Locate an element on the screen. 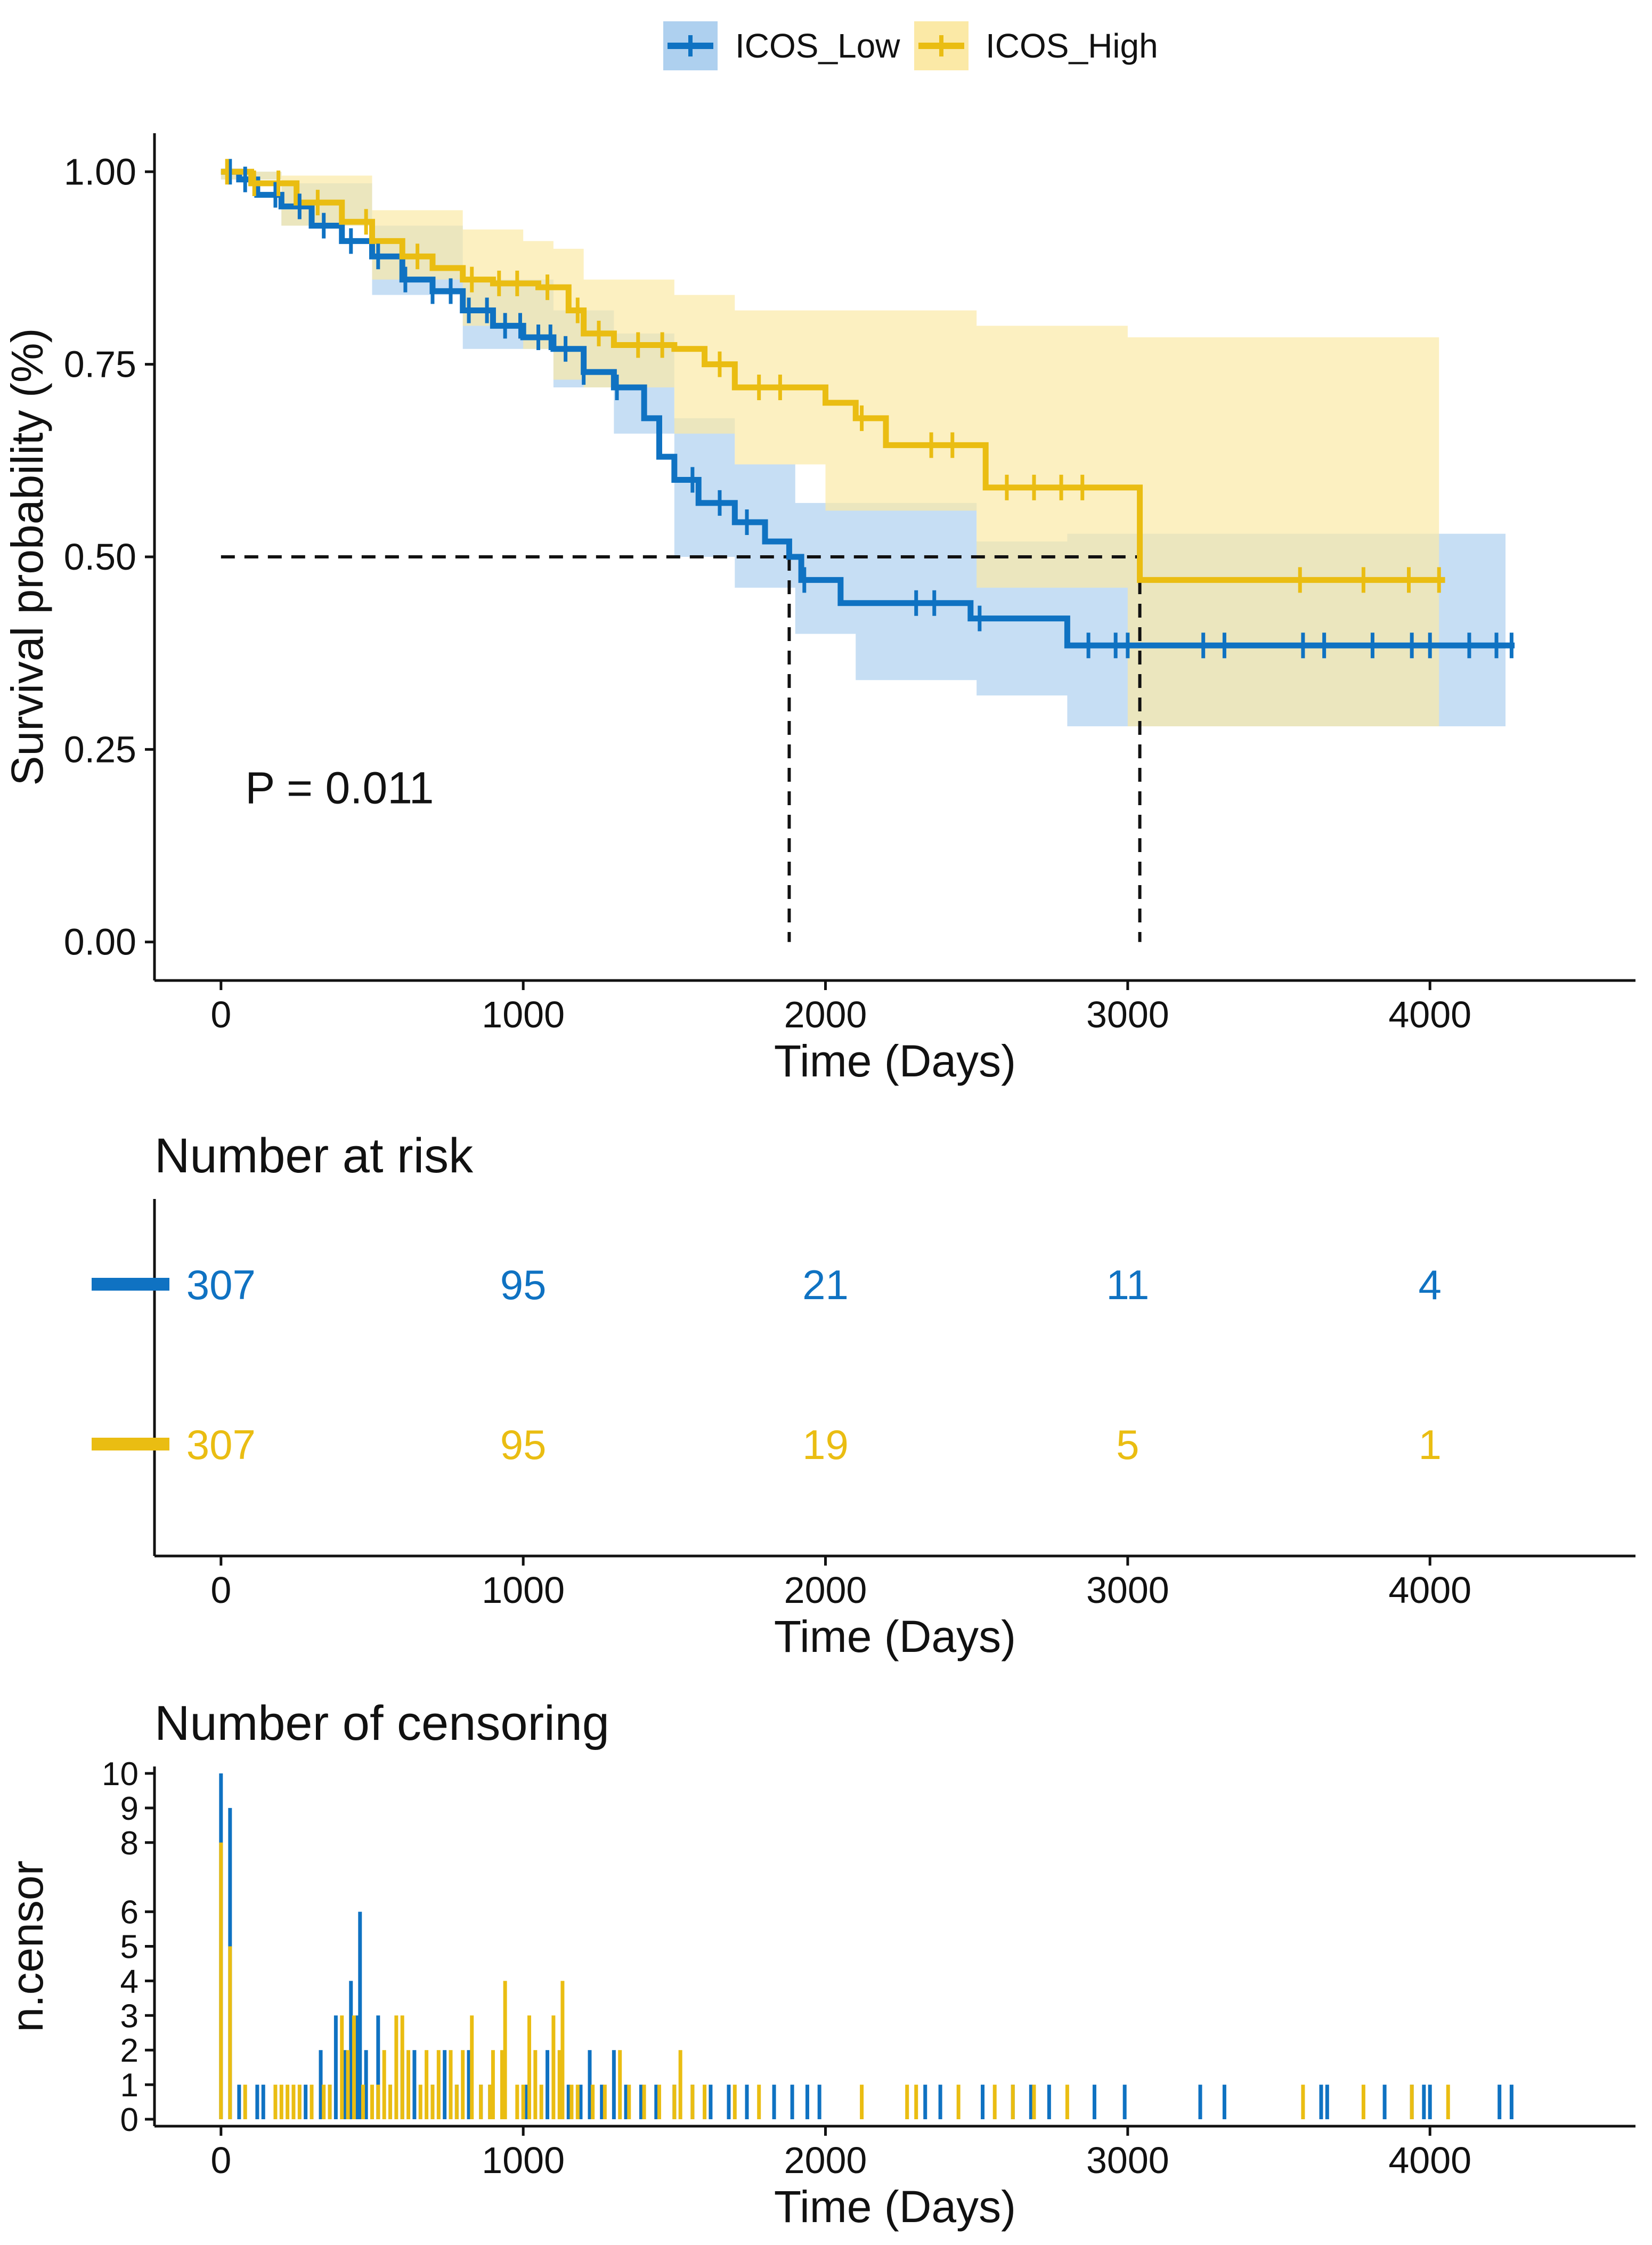  legend-label-high: ICOS_High is located at coordinates (1072, 46).